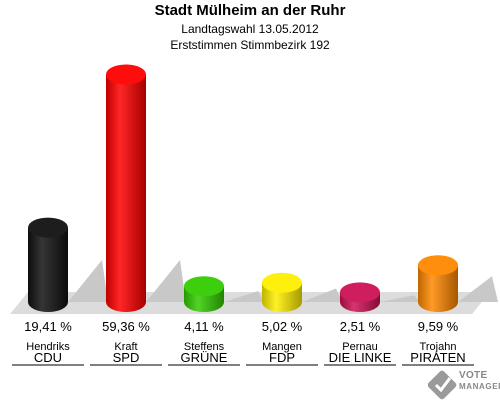 The width and height of the screenshot is (500, 400). Describe the element at coordinates (360, 357) in the screenshot. I see `party-label: DIE LINKE` at that location.